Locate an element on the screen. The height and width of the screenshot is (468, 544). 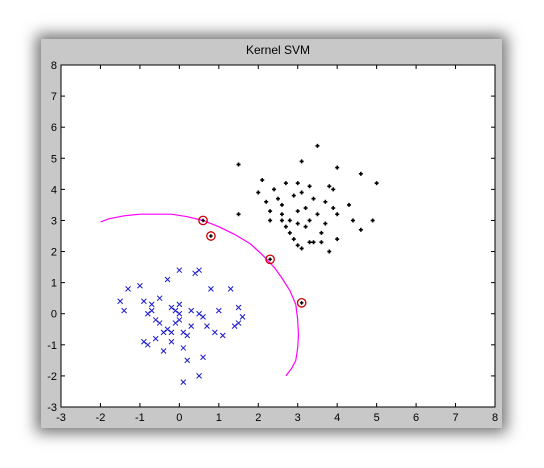
x-tick-label: 8 is located at coordinates (495, 418).